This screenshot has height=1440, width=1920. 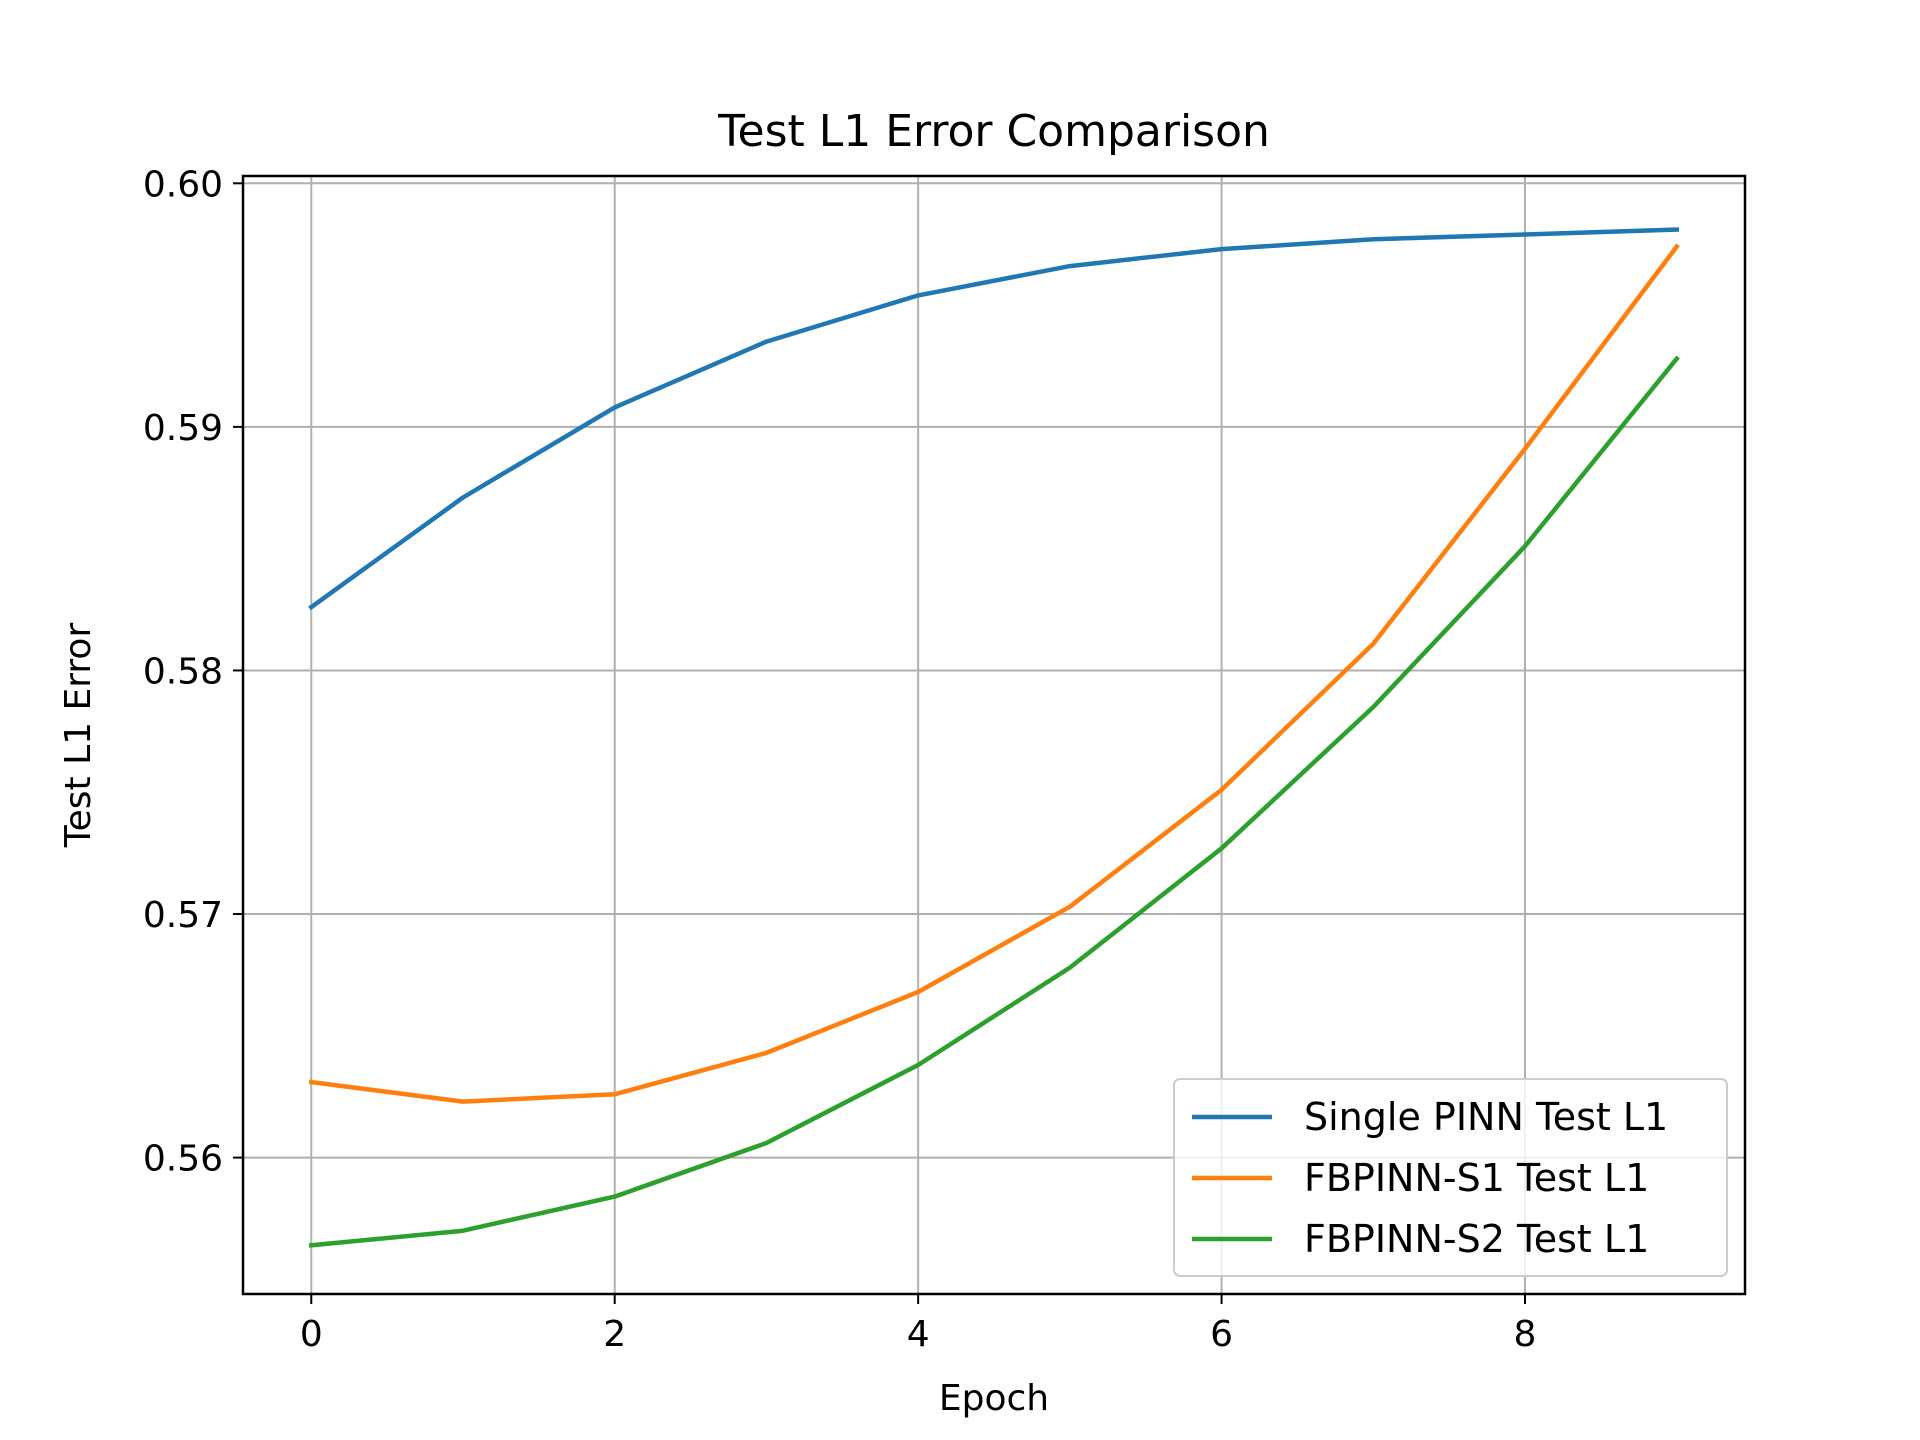 I want to click on x-tick-label: 0, so click(x=311, y=1334).